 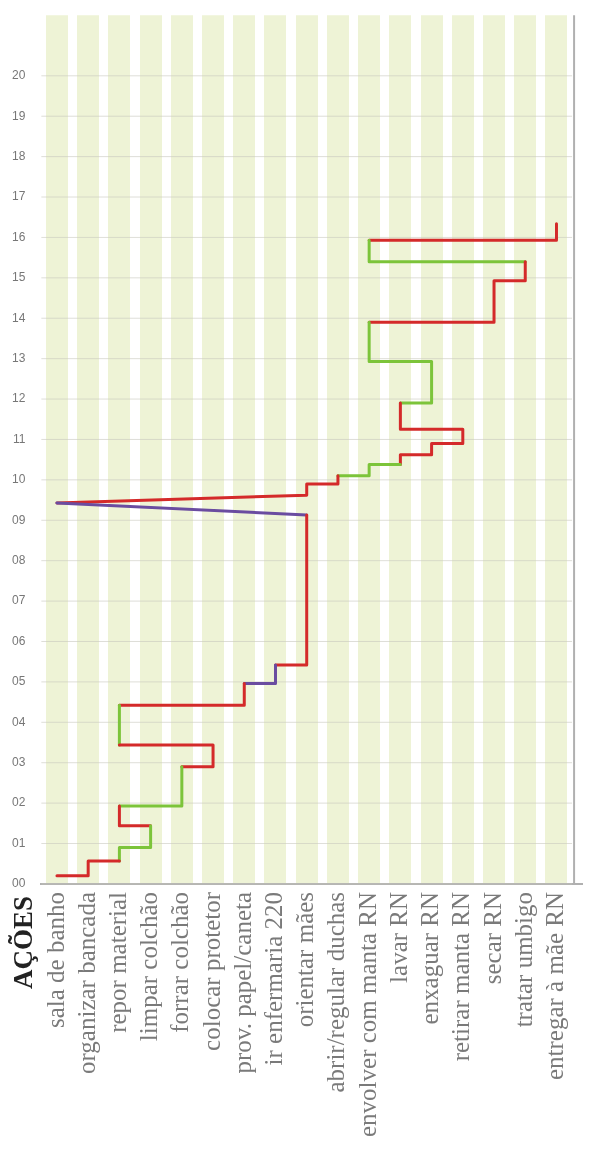 What do you see at coordinates (18, 600) in the screenshot?
I see `y-tick-label: 07` at bounding box center [18, 600].